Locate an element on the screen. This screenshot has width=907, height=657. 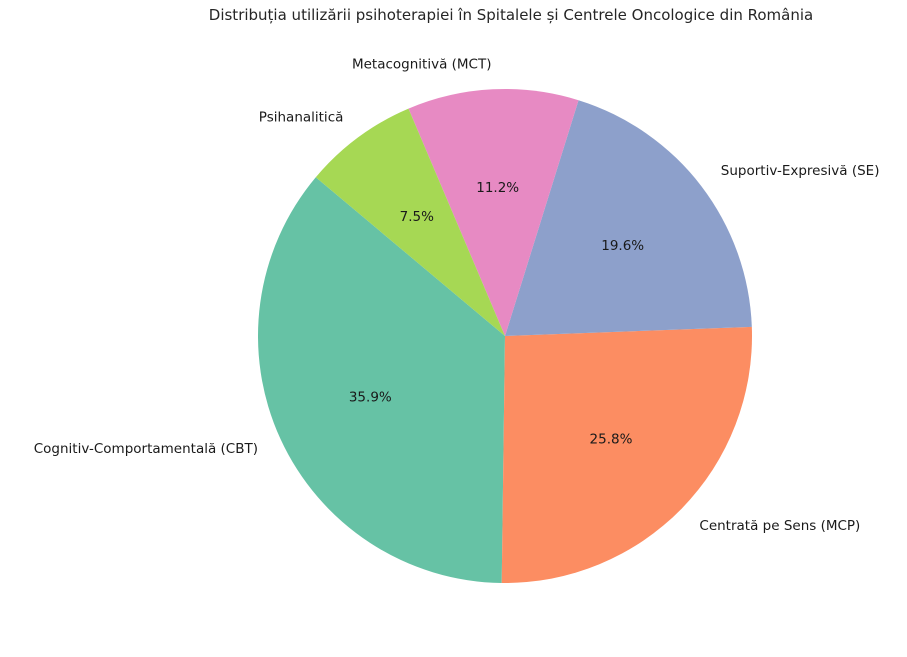
slice-label-se: Suportiv-Expresivă (SE) is located at coordinates (800, 171).